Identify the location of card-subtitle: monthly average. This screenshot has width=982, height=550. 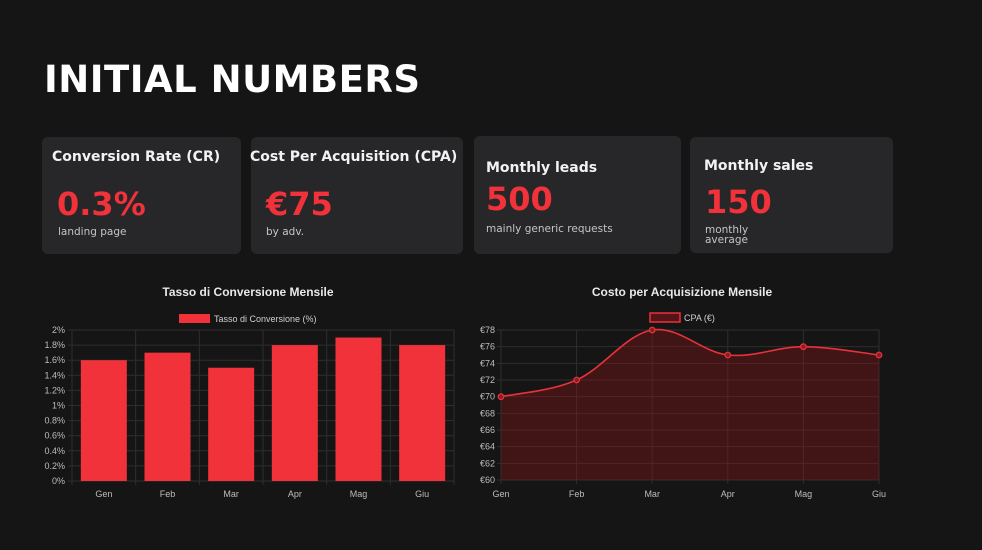
(727, 235).